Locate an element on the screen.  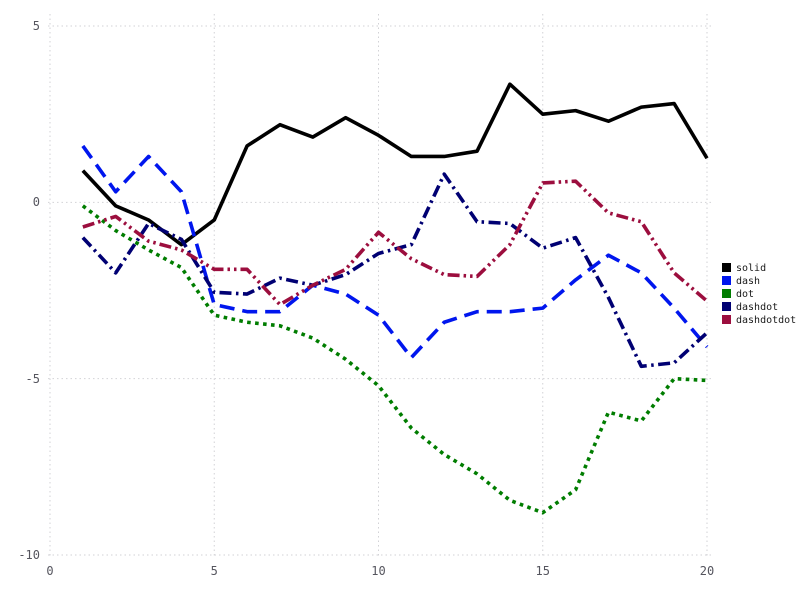
legend-label: dot is located at coordinates (745, 294).